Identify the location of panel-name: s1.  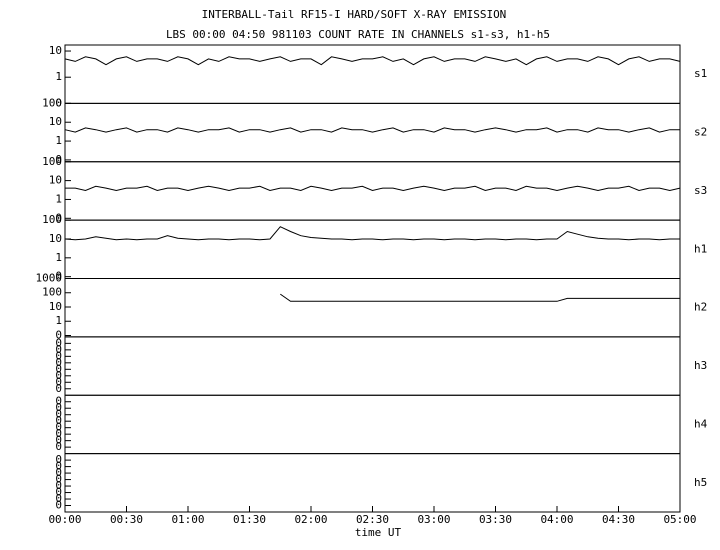
(700, 73).